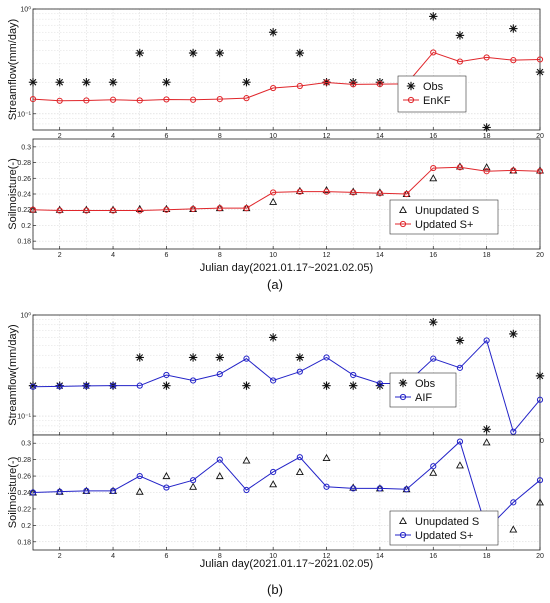  I want to click on legend: Unupdated S Updated S+, so click(444, 217).